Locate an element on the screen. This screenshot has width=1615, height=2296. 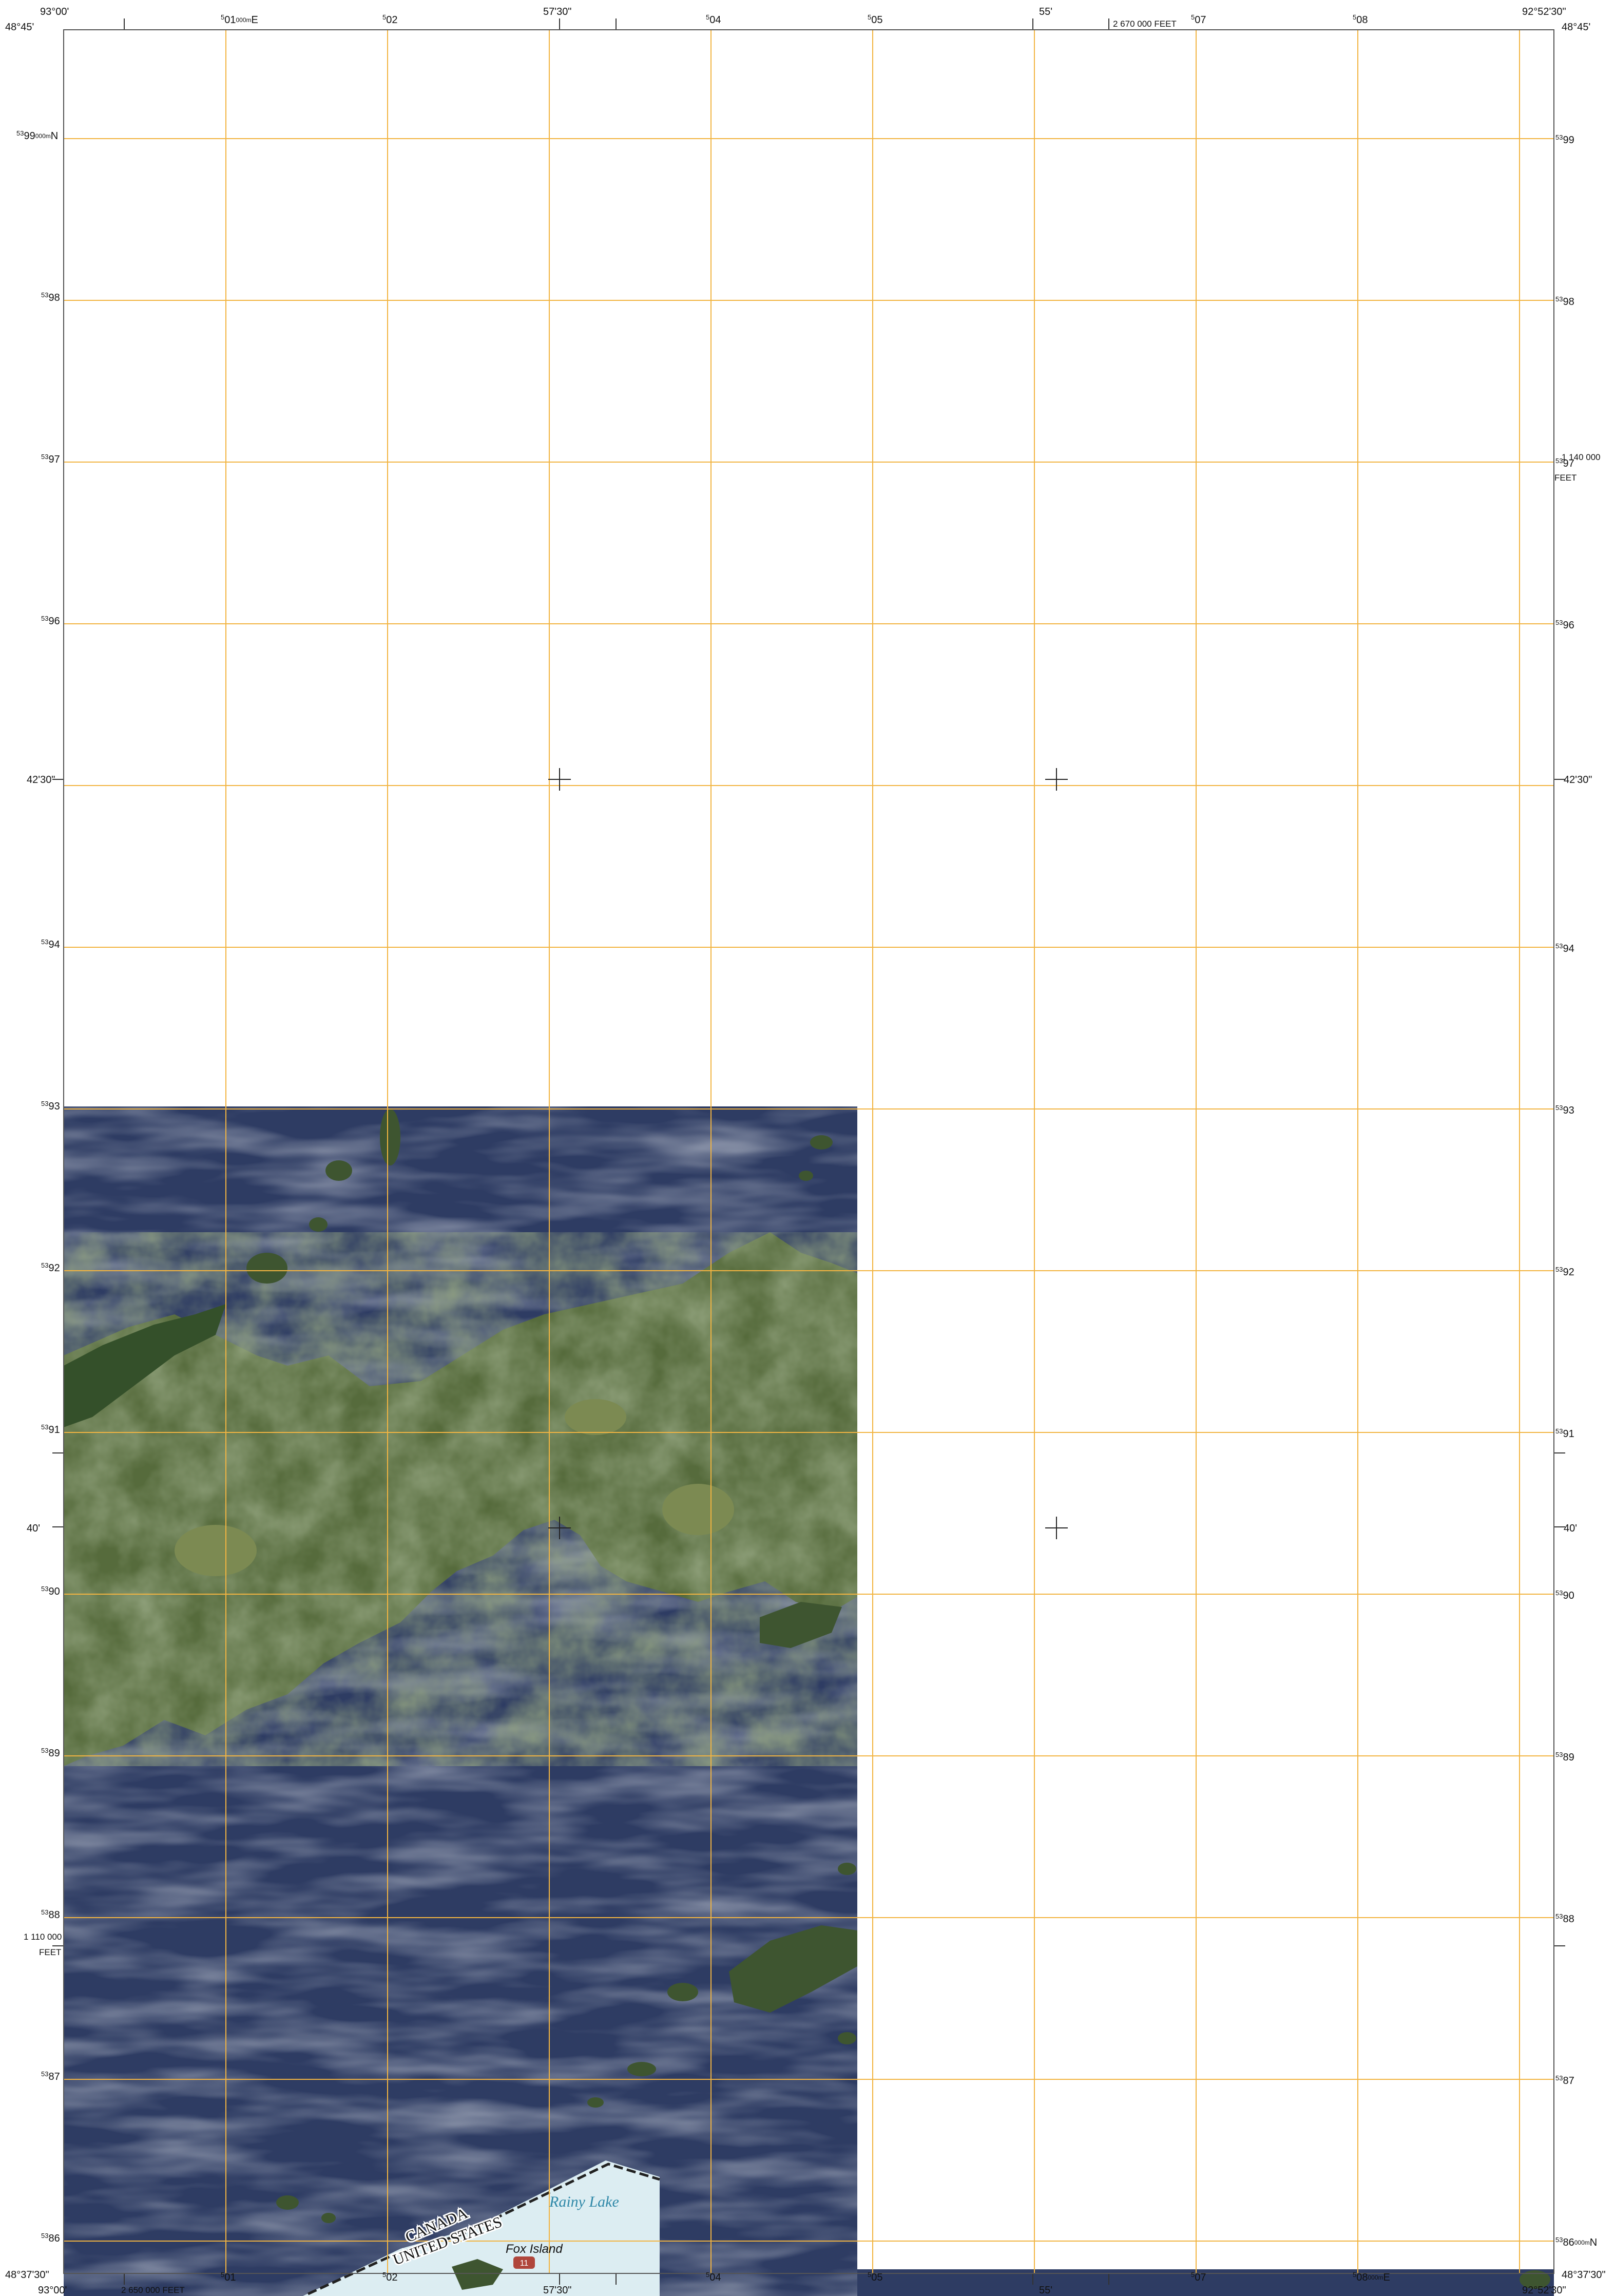
northing-label-left: 5396 is located at coordinates (50, 621).